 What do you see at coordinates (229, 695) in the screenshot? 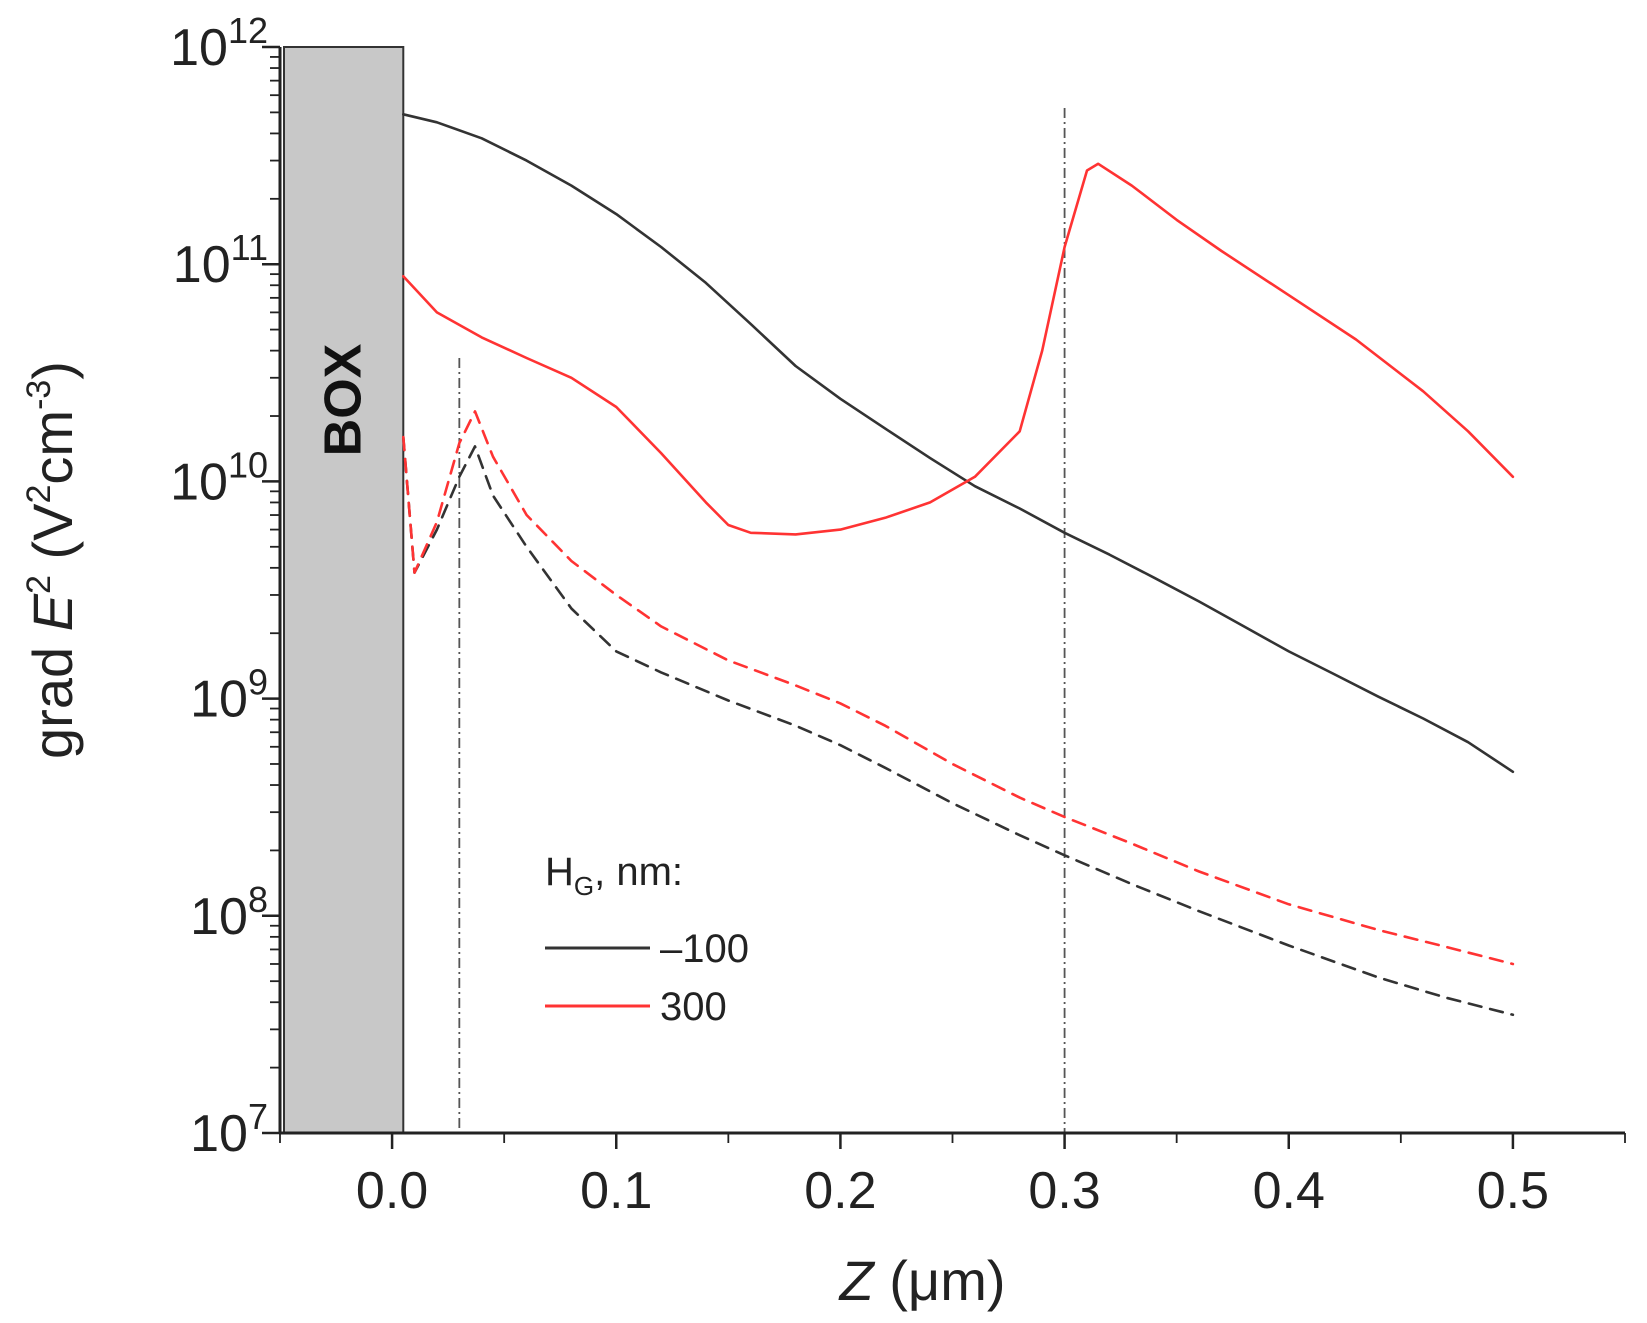
I see `y-tick-label: 10⁹` at bounding box center [229, 695].